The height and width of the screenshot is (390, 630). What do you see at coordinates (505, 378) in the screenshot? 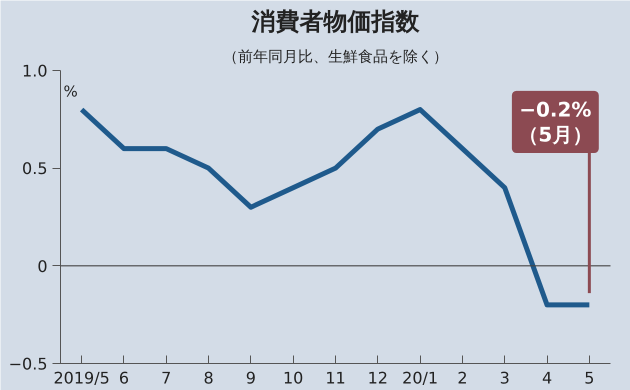
I see `x-tick-label: 3` at bounding box center [505, 378].